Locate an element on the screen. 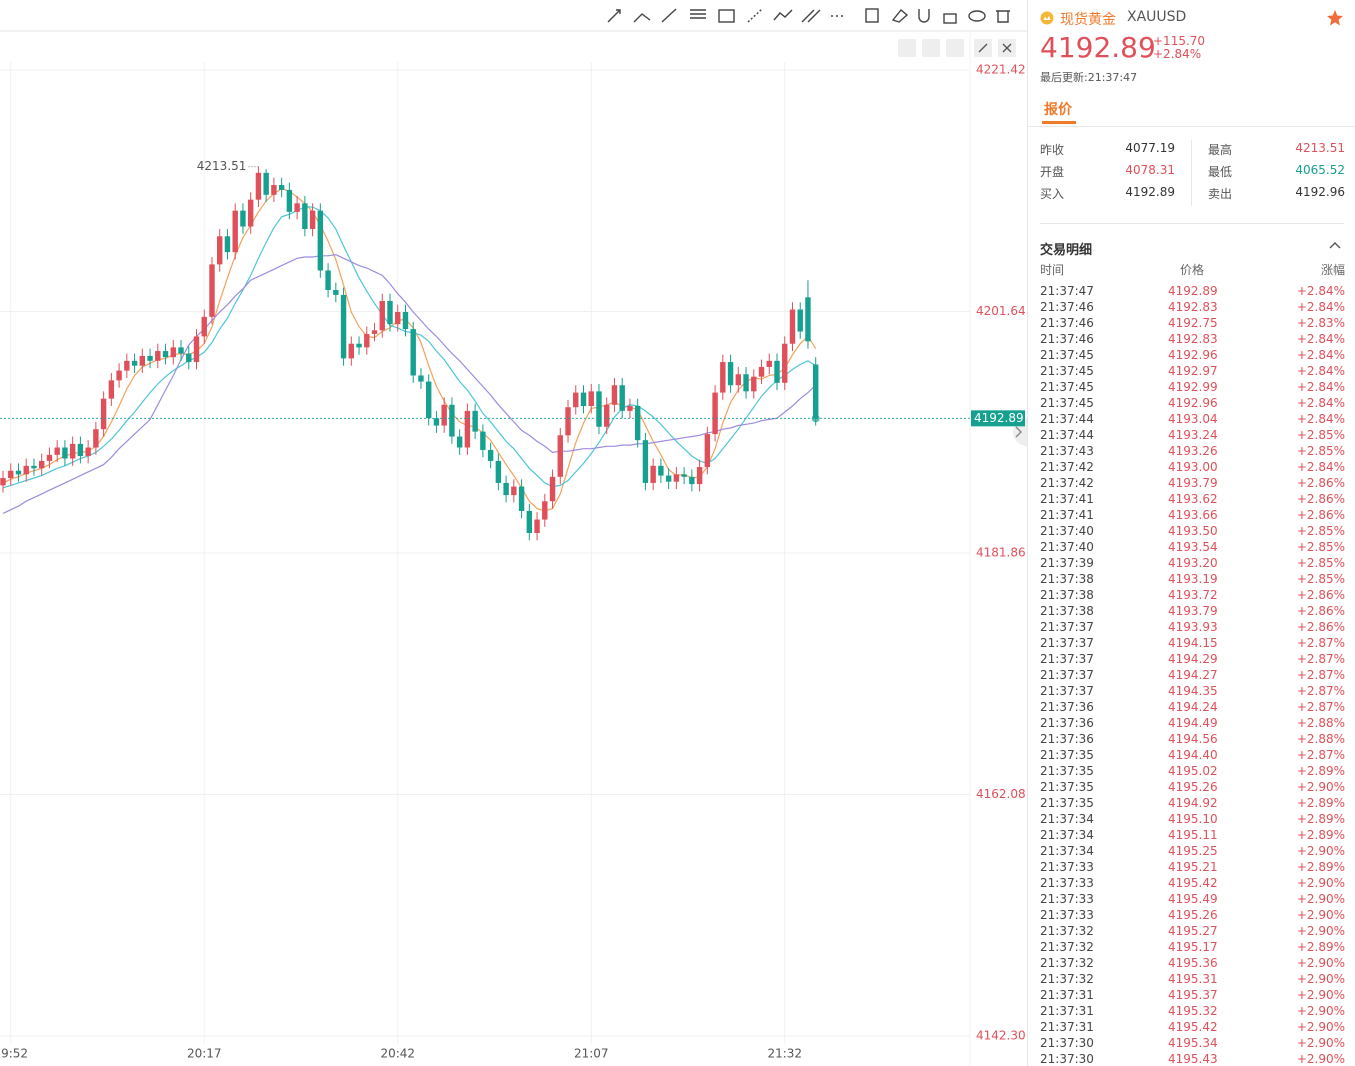  trade-change: +2.90% is located at coordinates (1320, 1027).